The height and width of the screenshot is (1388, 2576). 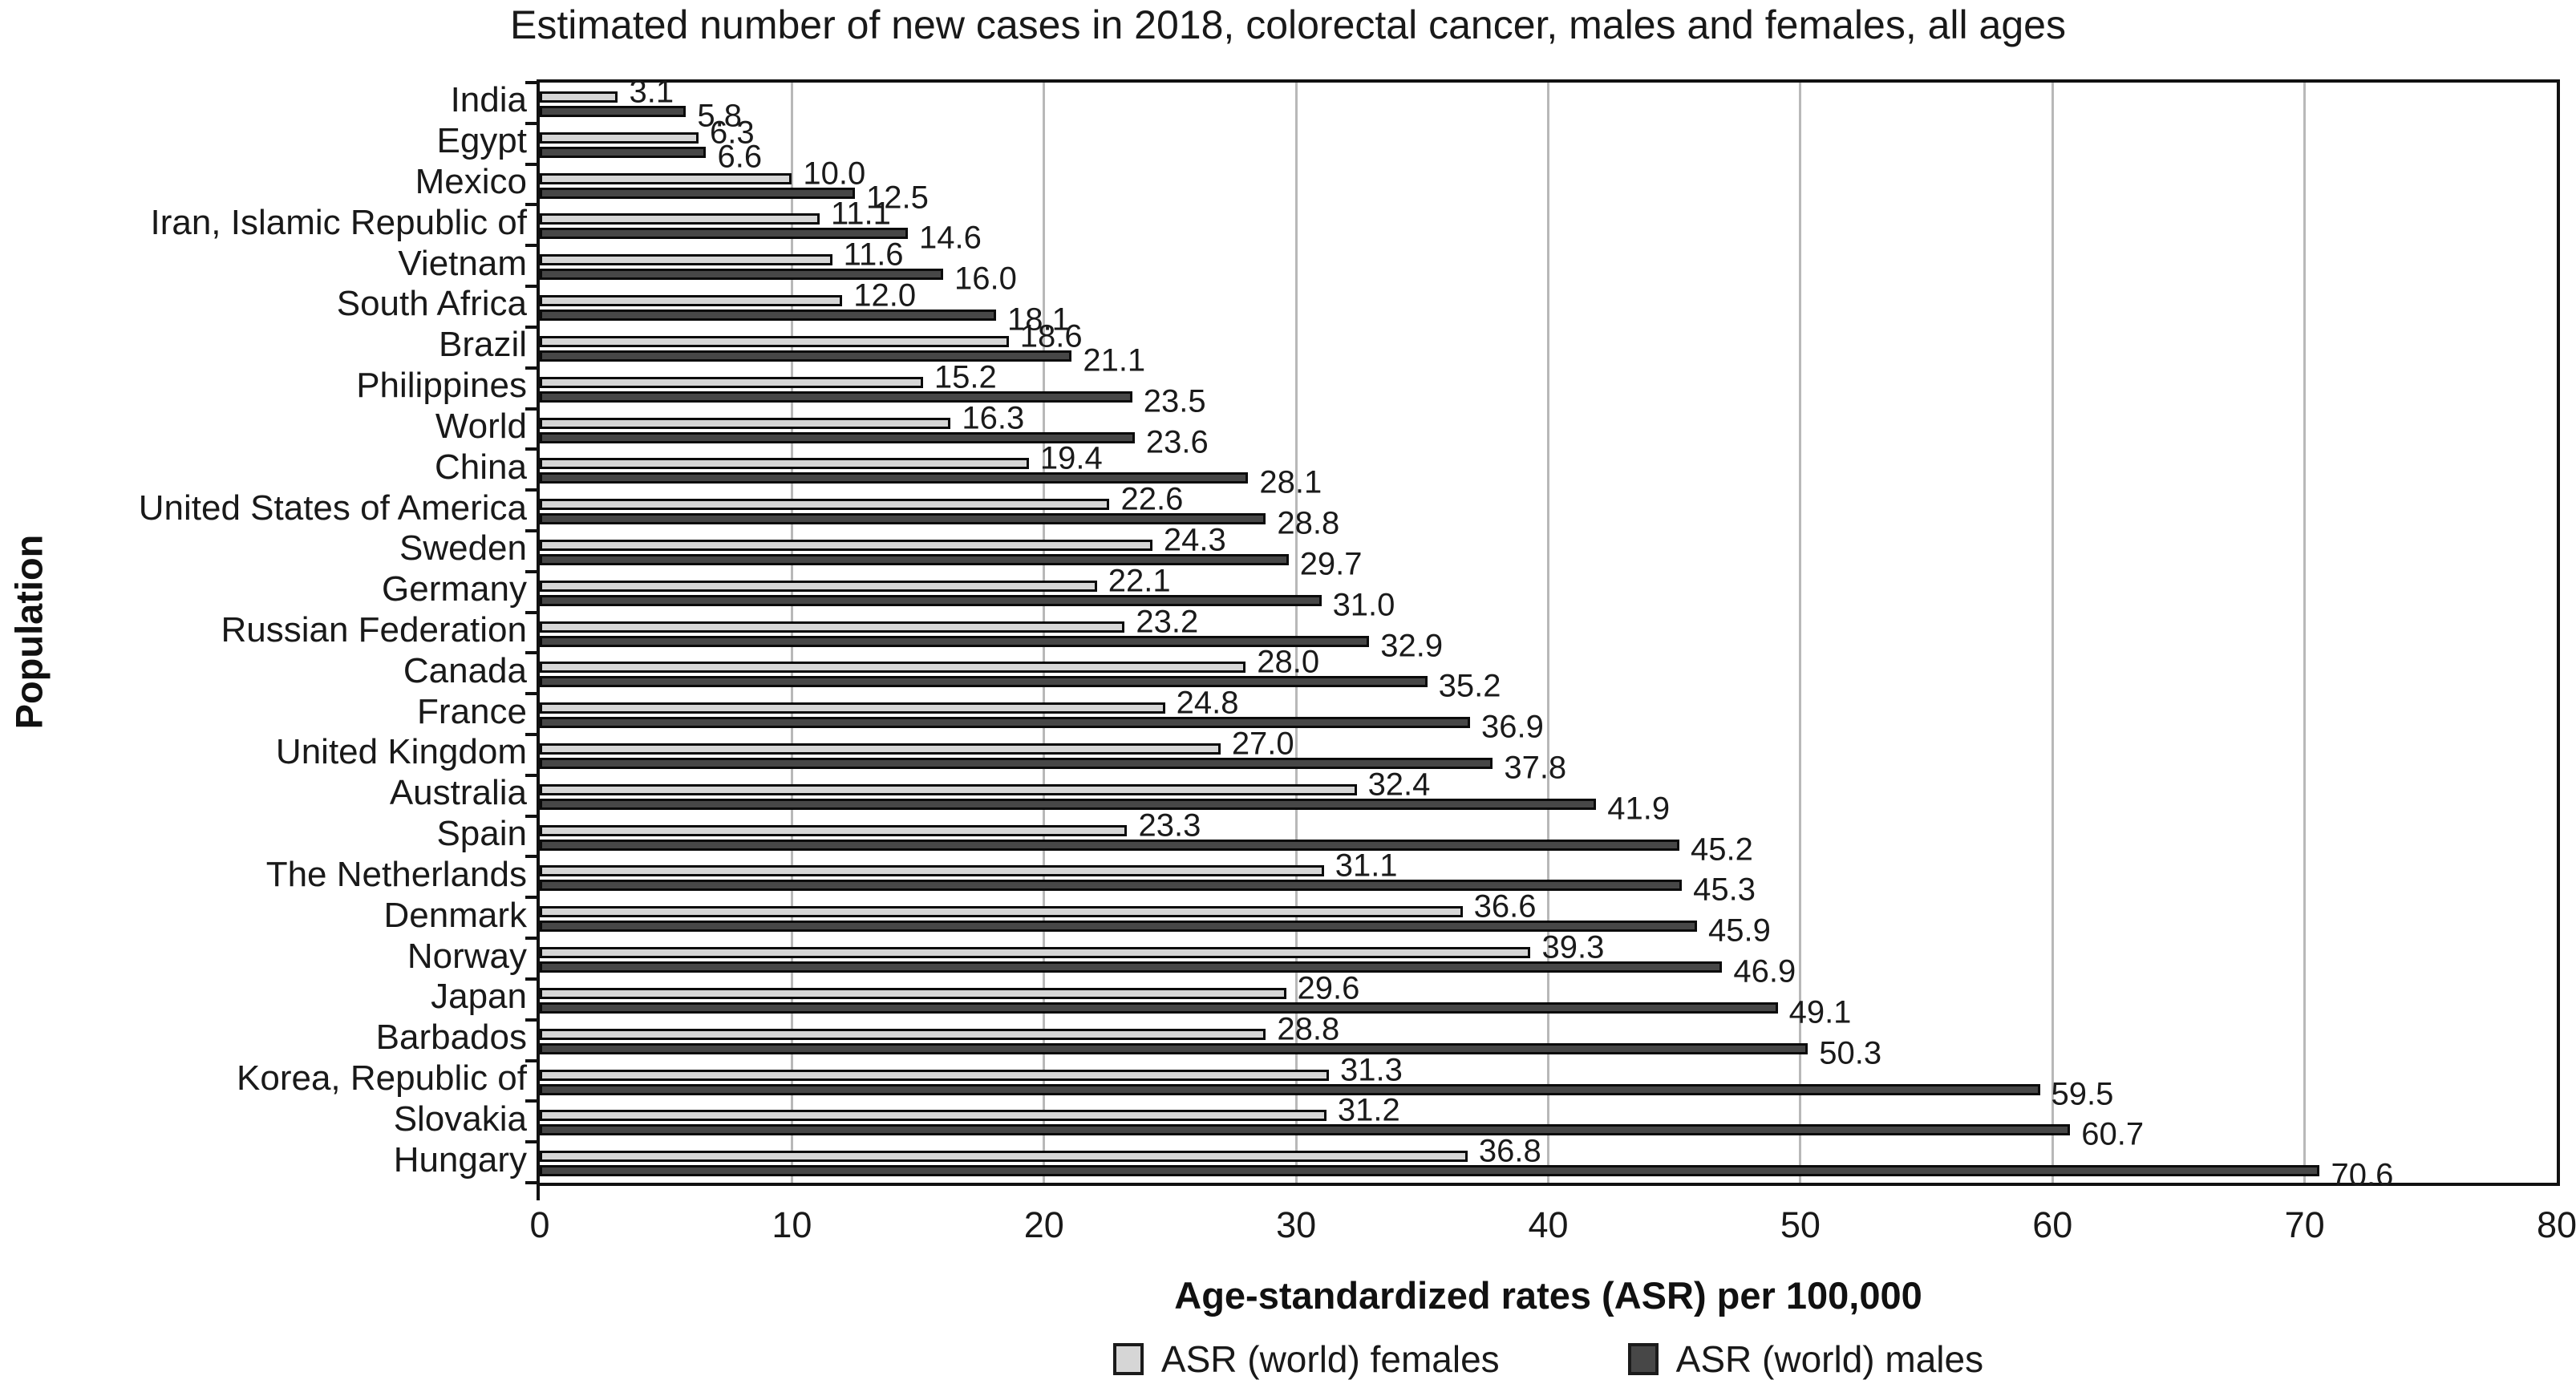 I want to click on male-value-label: 5.8, so click(x=719, y=116).